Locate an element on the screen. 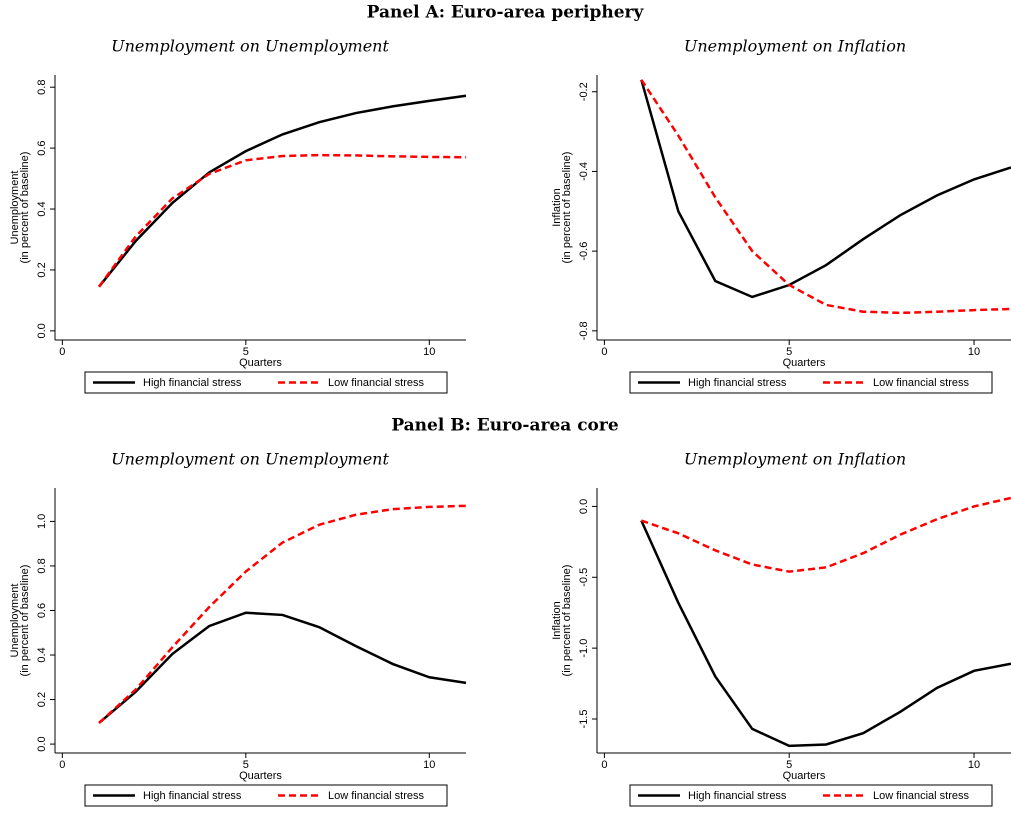  panel-title: Panel A: Euro-area periphery is located at coordinates (506, 13).